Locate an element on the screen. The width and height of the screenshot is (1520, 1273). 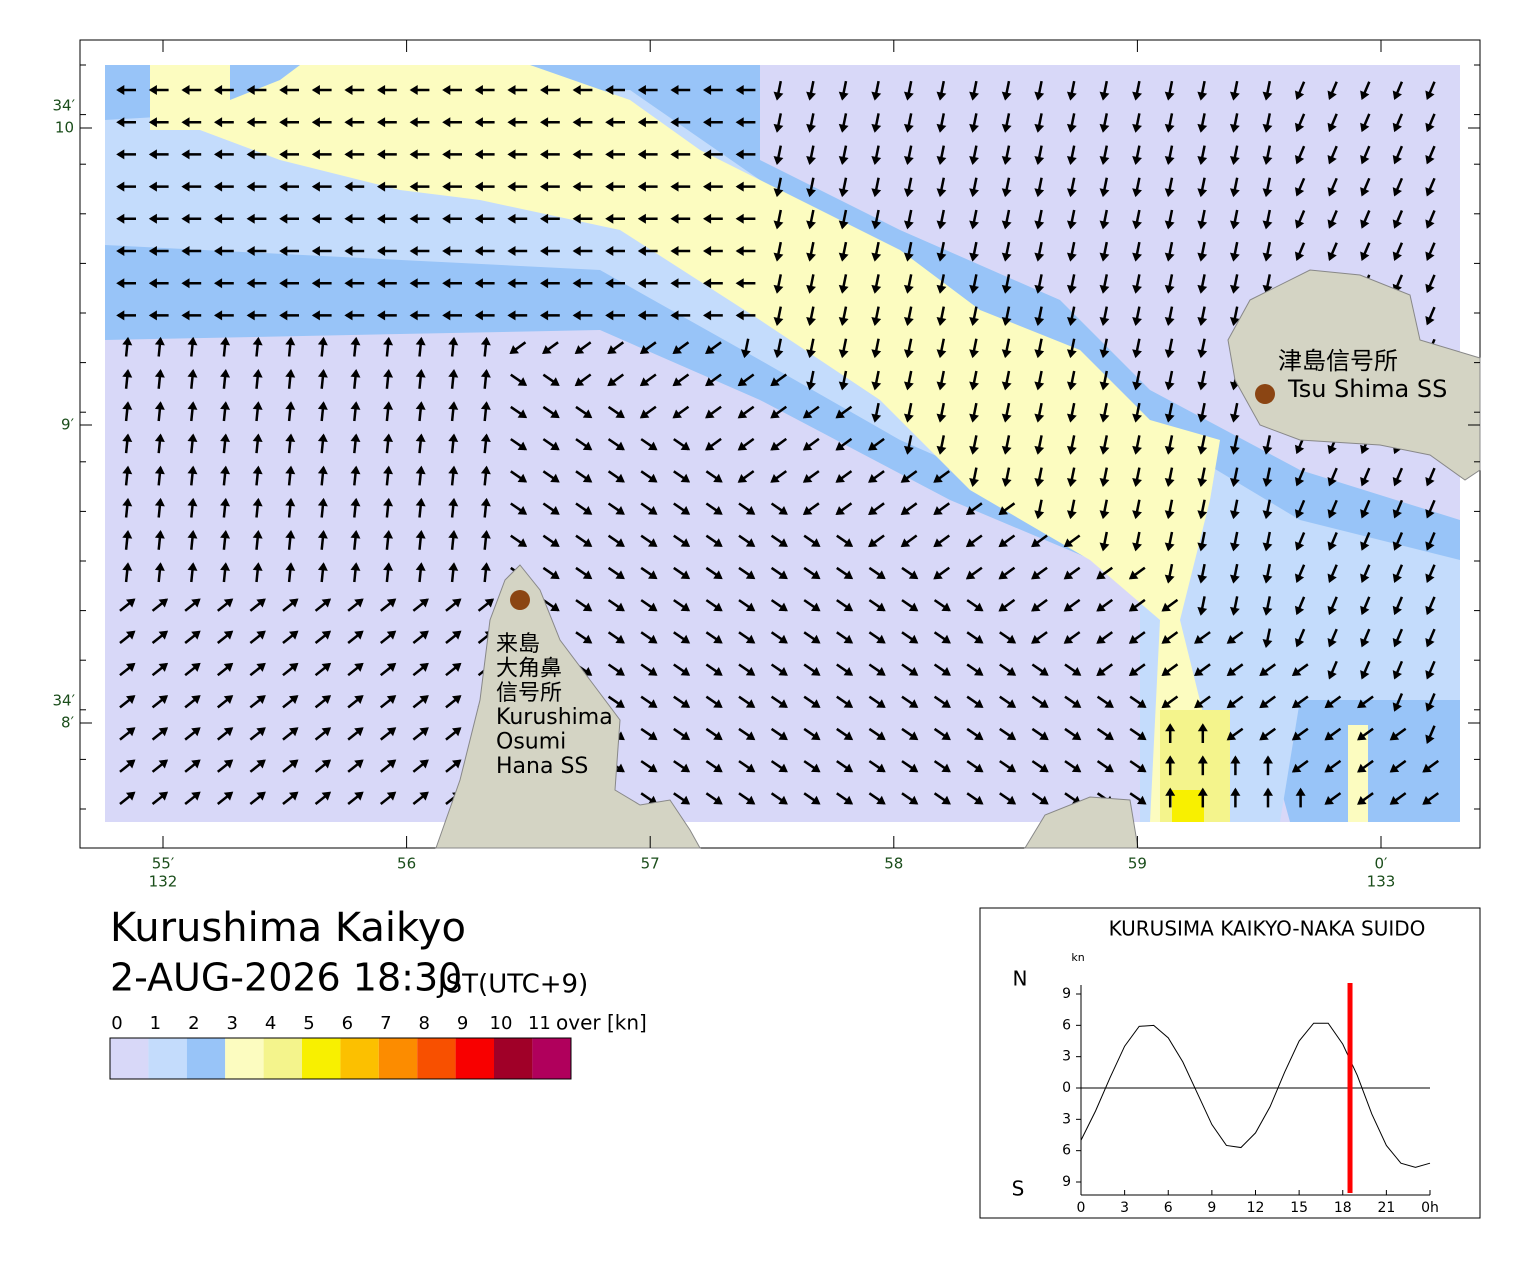
legend-label: 10 is located at coordinates (501, 1023).